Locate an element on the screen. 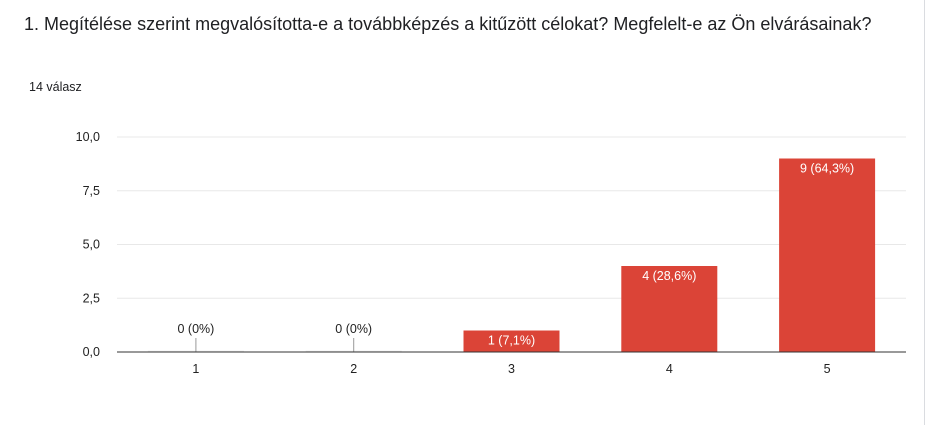 This screenshot has height=425, width=925. y-tick-label: 0,0 is located at coordinates (91, 352).